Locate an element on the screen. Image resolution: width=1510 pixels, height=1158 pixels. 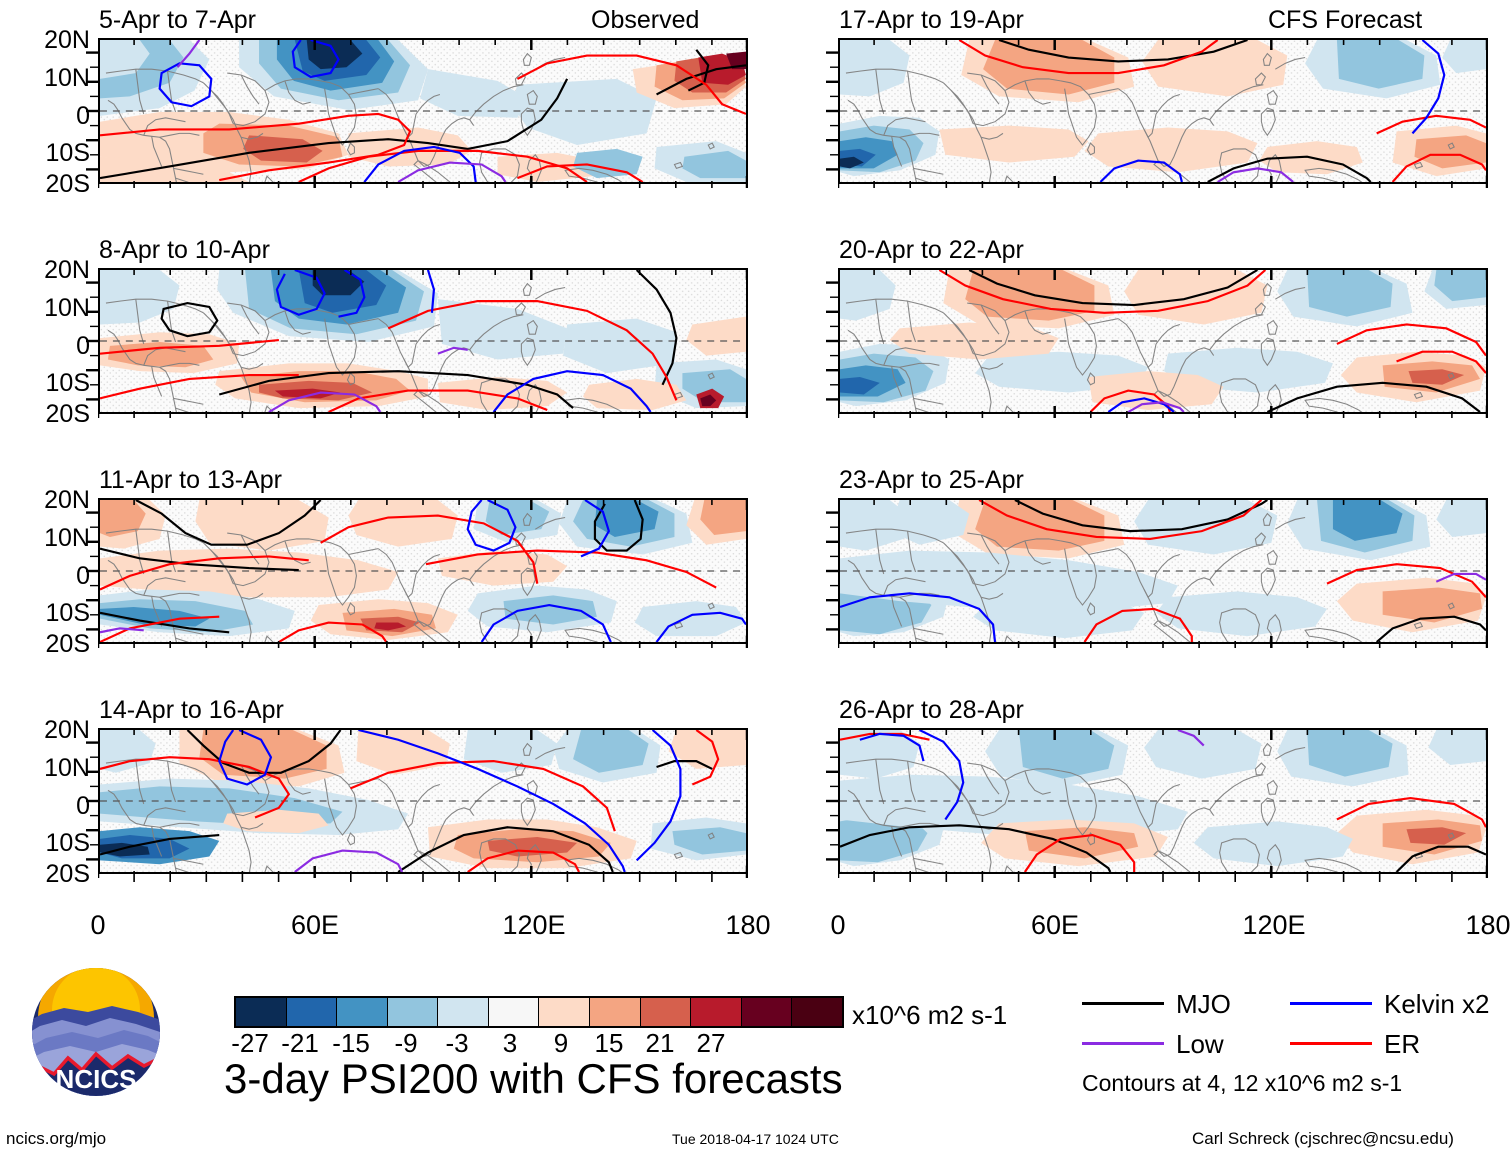
colorbar is located at coordinates (539, 1012).